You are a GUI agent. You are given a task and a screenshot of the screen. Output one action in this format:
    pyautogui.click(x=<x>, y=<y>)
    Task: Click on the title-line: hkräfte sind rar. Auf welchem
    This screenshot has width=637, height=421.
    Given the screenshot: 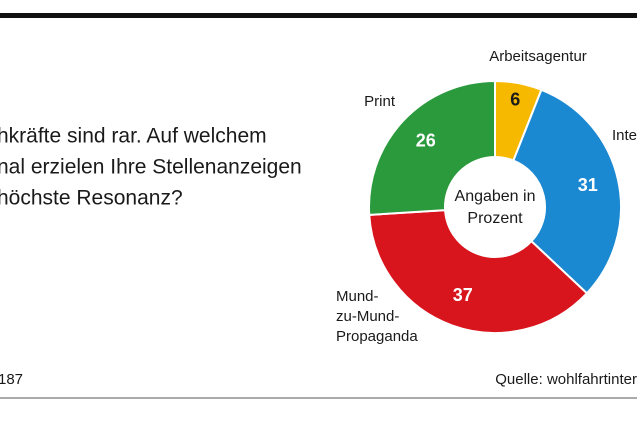 What is the action you would take?
    pyautogui.click(x=133, y=136)
    